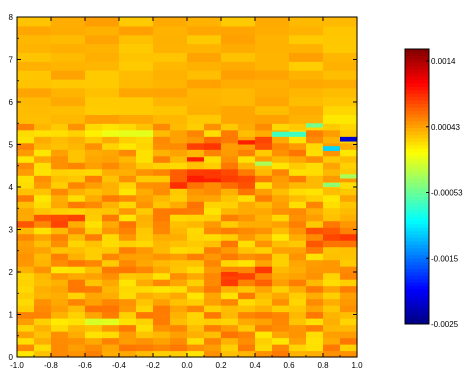 The height and width of the screenshot is (374, 469). What do you see at coordinates (11, 17) in the screenshot?
I see `y-tick-label: 8` at bounding box center [11, 17].